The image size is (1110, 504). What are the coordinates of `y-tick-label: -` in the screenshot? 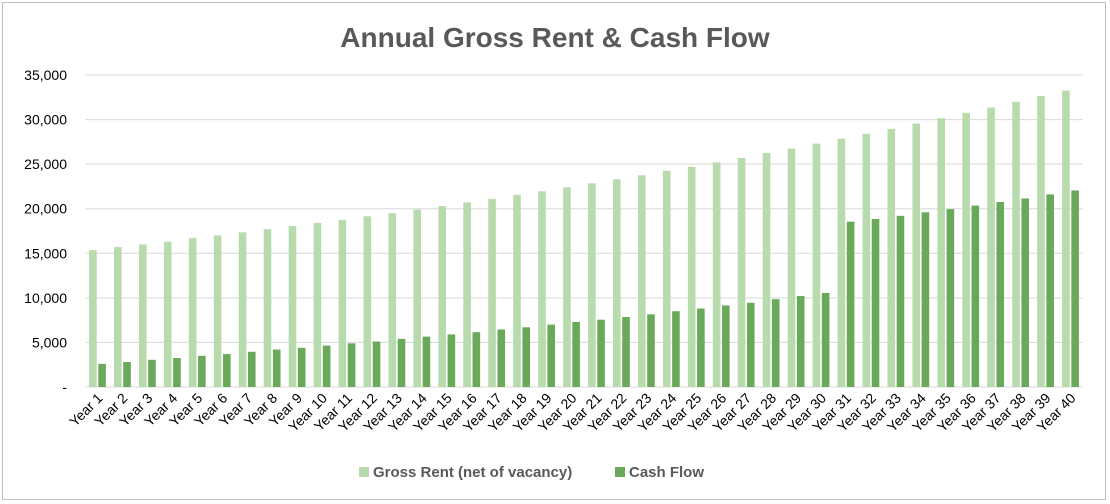 It's located at (64, 387).